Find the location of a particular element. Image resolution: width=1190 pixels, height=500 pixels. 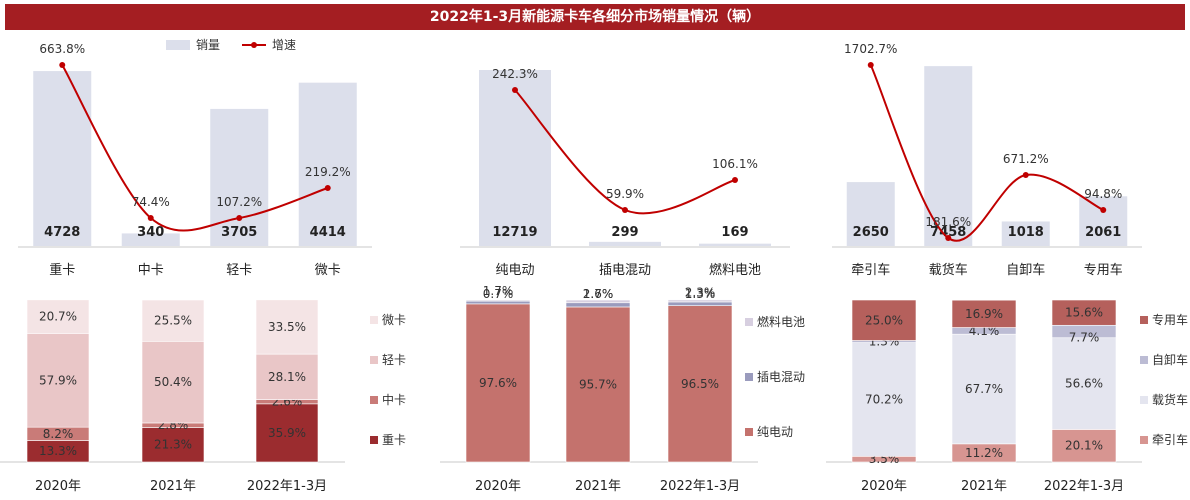

category-label: 重卡 is located at coordinates (62, 270).